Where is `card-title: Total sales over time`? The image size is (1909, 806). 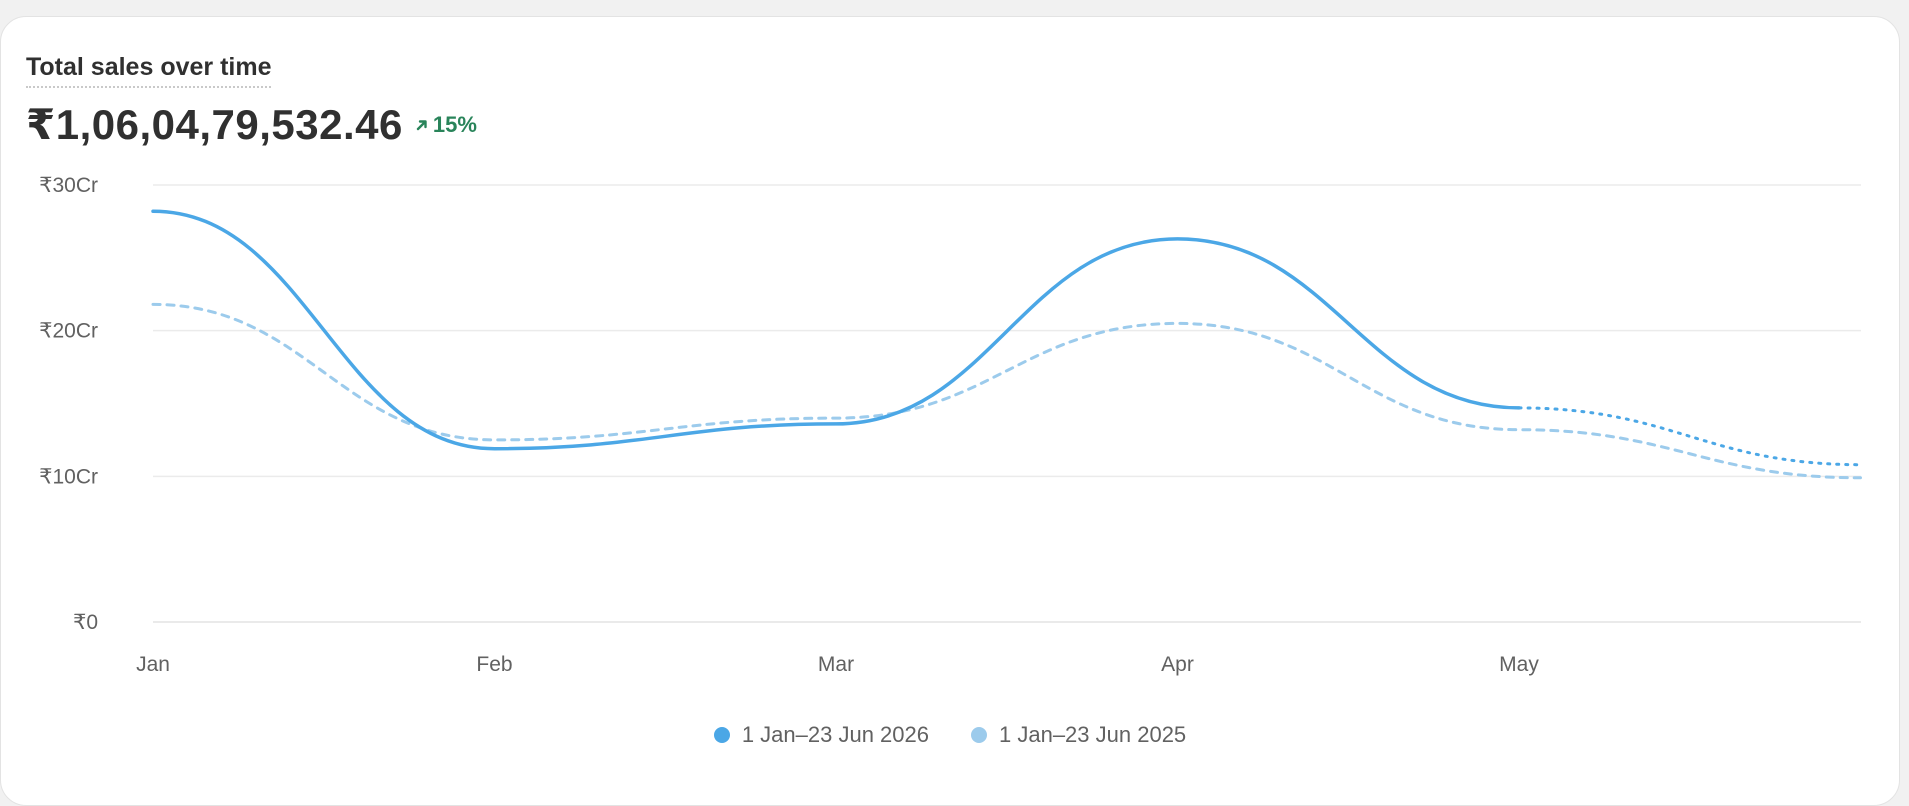
card-title: Total sales over time is located at coordinates (149, 70).